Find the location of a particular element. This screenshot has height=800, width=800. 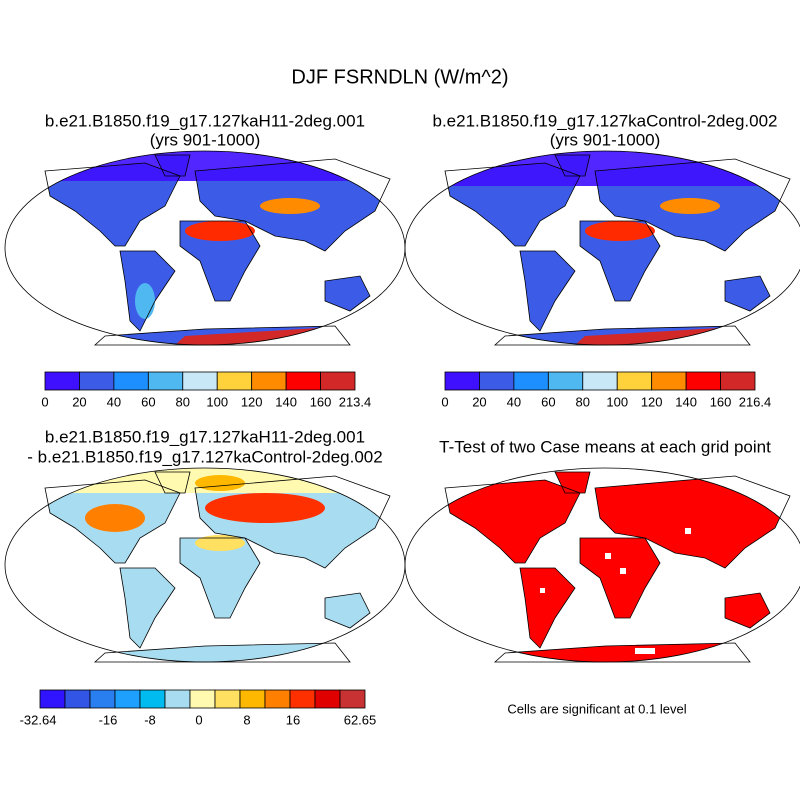

figure-title: DJF FSRNDLN (W/m^2) is located at coordinates (399, 77).